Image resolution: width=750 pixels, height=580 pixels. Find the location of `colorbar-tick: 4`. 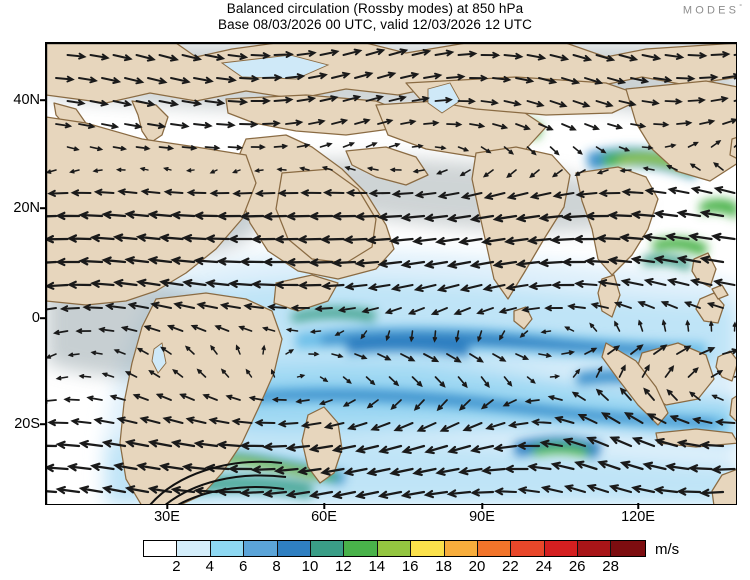

colorbar-tick: 4 is located at coordinates (209, 566).